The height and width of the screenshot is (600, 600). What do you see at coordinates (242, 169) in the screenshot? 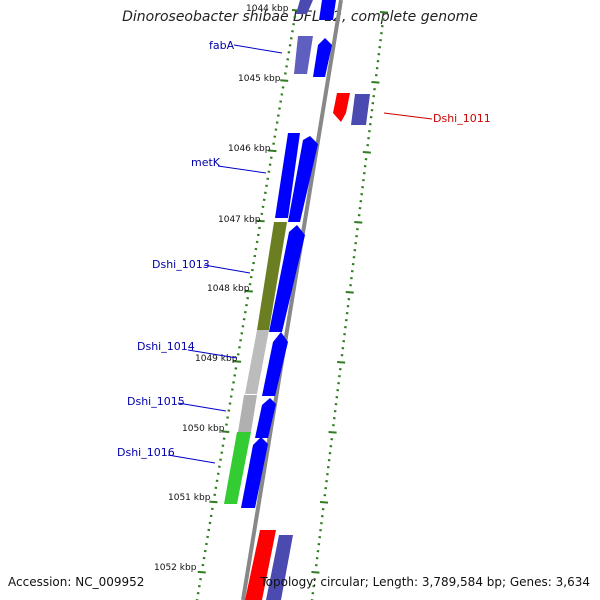
I see `leader-line-metK` at bounding box center [242, 169].